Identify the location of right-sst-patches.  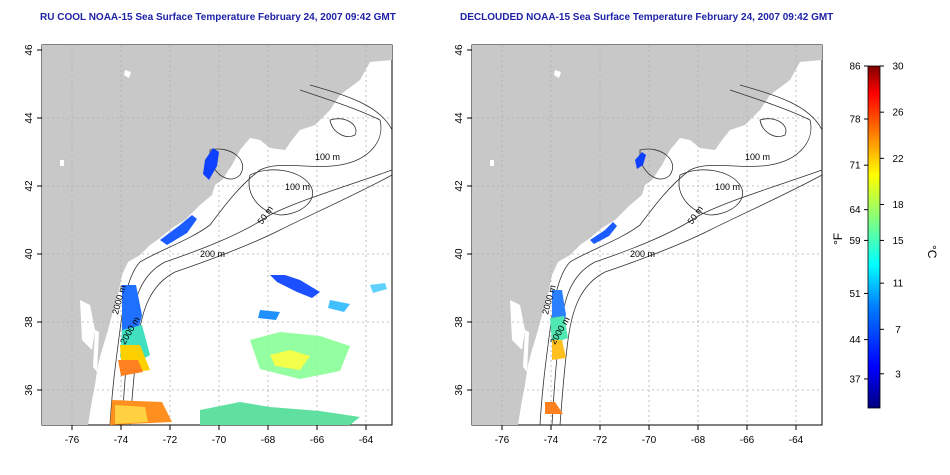
(595, 283).